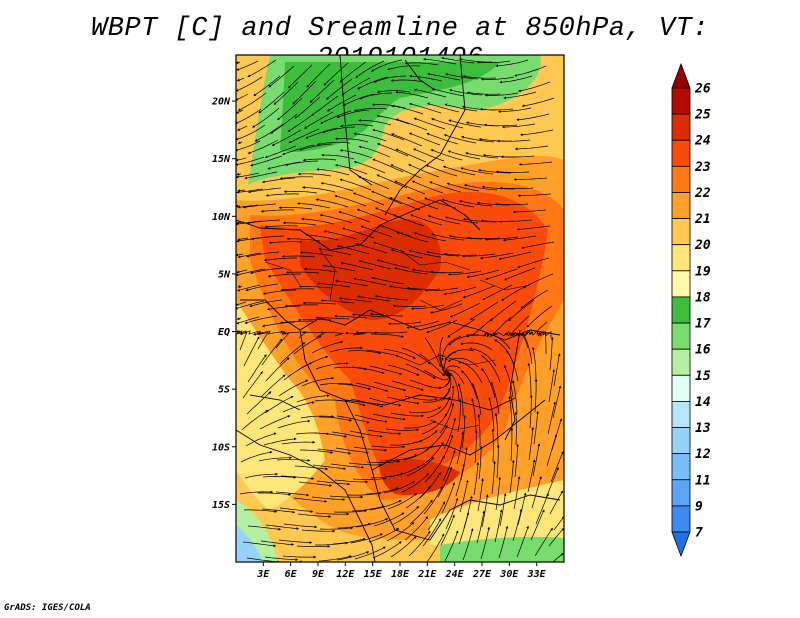 The image size is (800, 618). Describe the element at coordinates (691, 310) in the screenshot. I see `colorbar: 26 25 24 23 22 21 20 19 18 17 16 15 14 13 12 11 9 7` at that location.